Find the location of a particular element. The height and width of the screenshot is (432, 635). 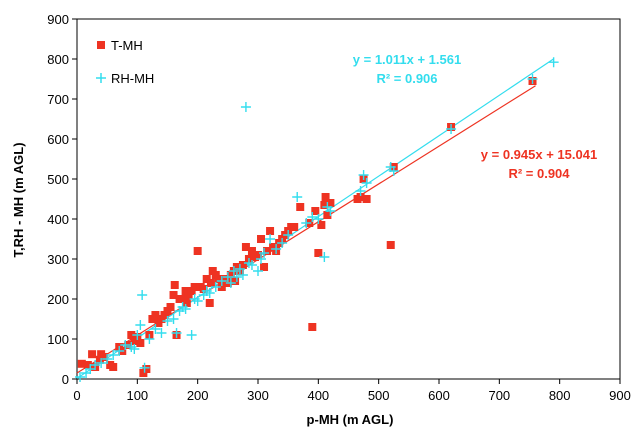

rh-mh-r2: R² = 0.906 is located at coordinates (406, 78).